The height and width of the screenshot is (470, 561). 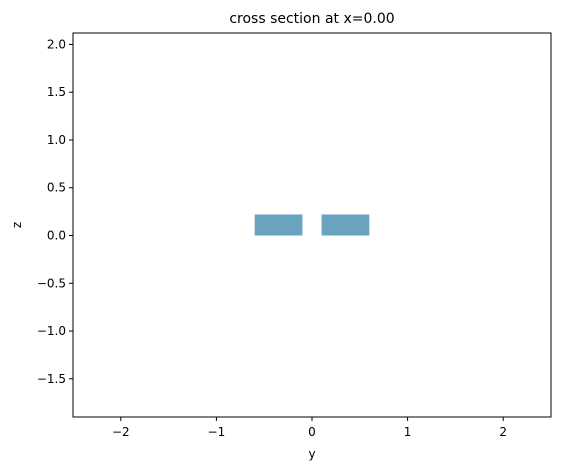 I want to click on x-tick-label: 2, so click(x=503, y=432).